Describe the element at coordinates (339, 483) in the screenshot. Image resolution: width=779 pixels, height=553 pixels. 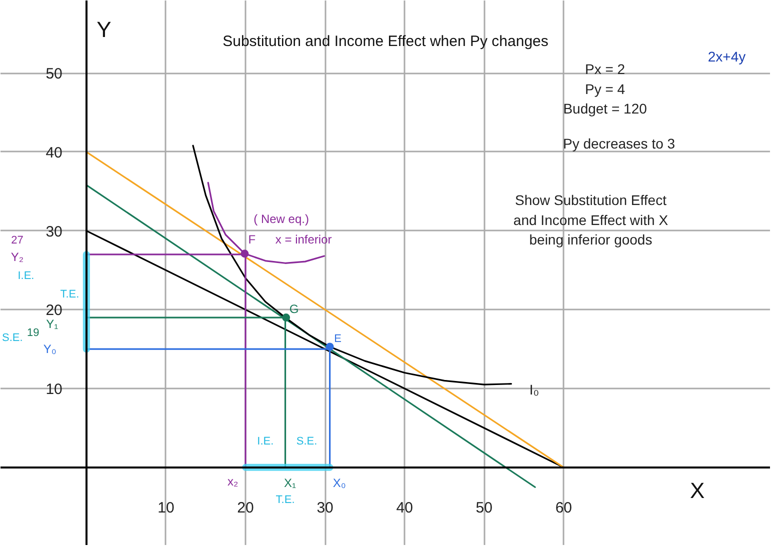
I see `annotation: X₀` at that location.